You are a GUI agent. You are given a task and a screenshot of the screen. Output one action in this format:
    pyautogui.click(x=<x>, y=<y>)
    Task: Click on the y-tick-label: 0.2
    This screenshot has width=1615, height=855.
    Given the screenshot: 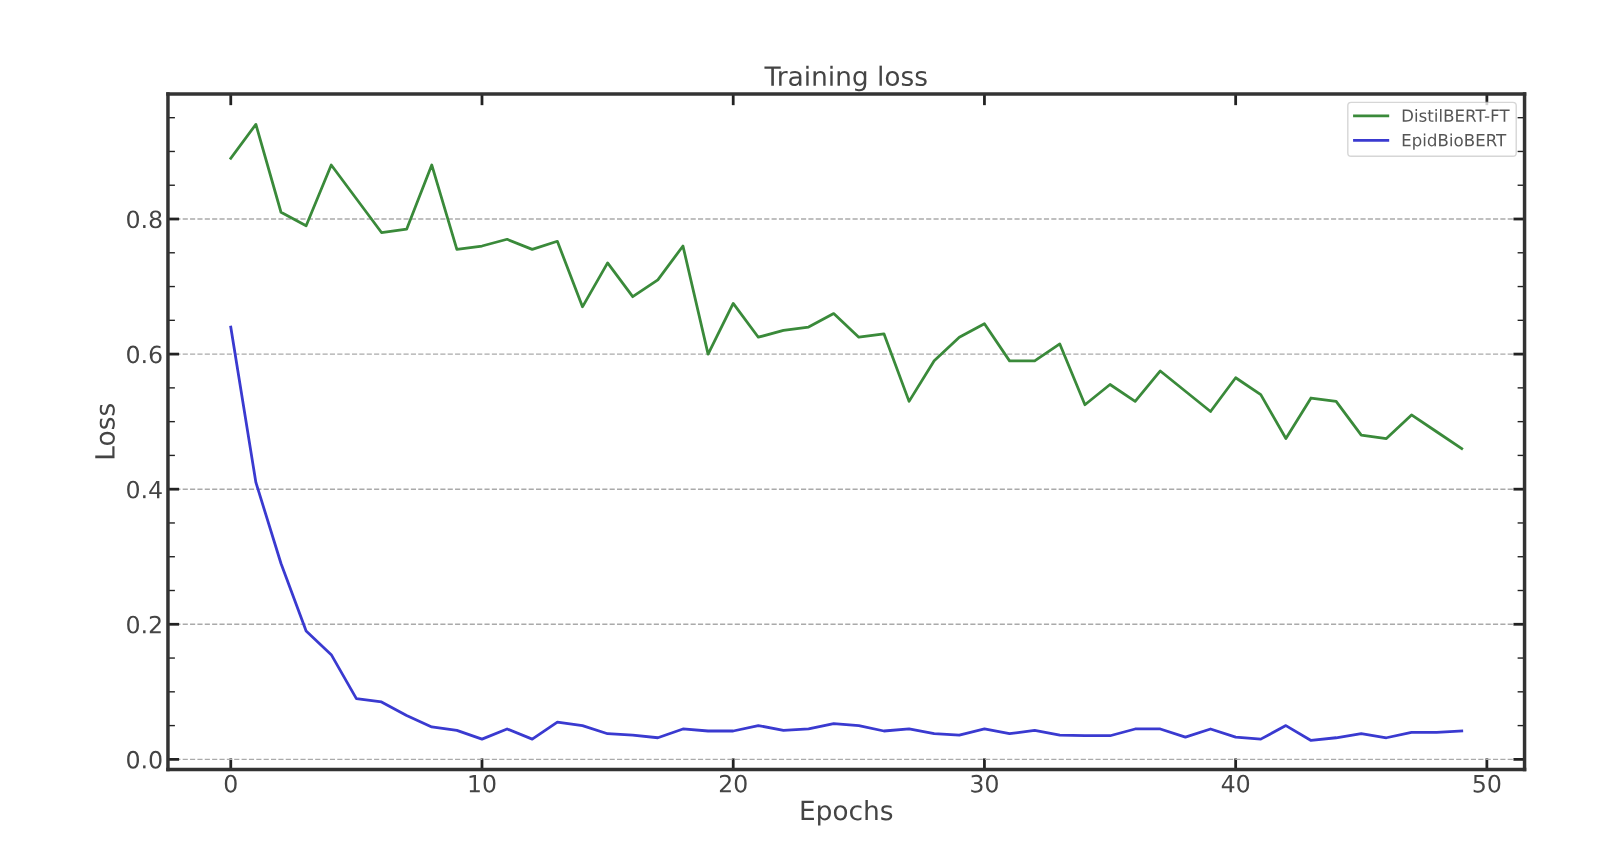 What is the action you would take?
    pyautogui.click(x=144, y=624)
    